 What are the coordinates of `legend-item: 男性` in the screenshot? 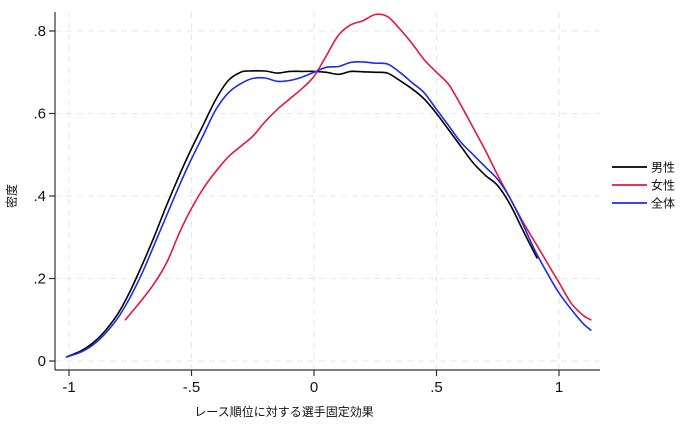 It's located at (643, 168).